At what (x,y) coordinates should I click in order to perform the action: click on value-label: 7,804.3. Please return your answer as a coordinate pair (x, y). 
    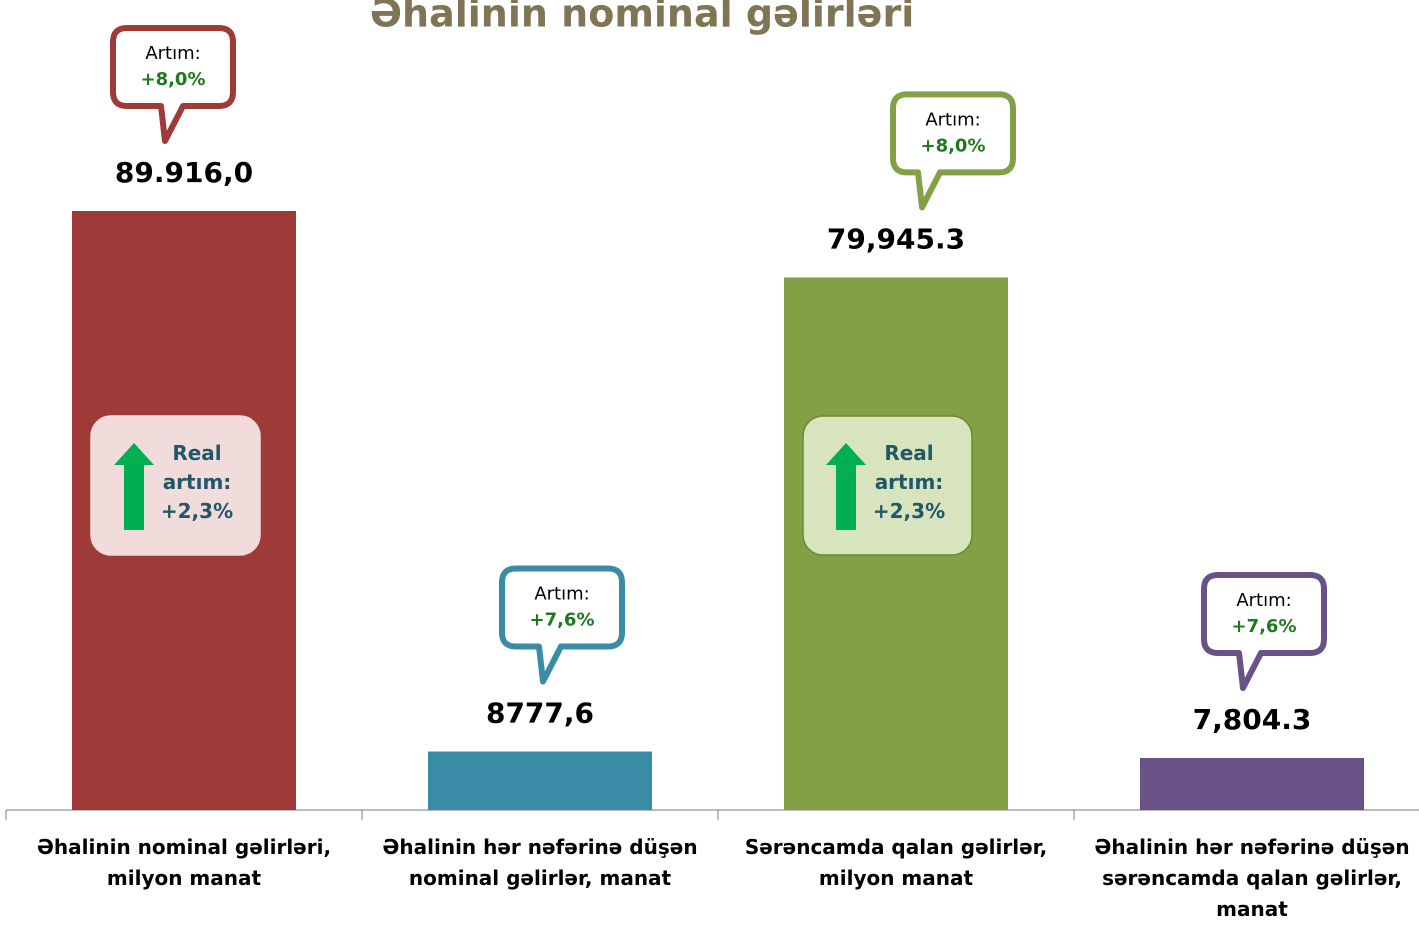
    Looking at the image, I should click on (1252, 719).